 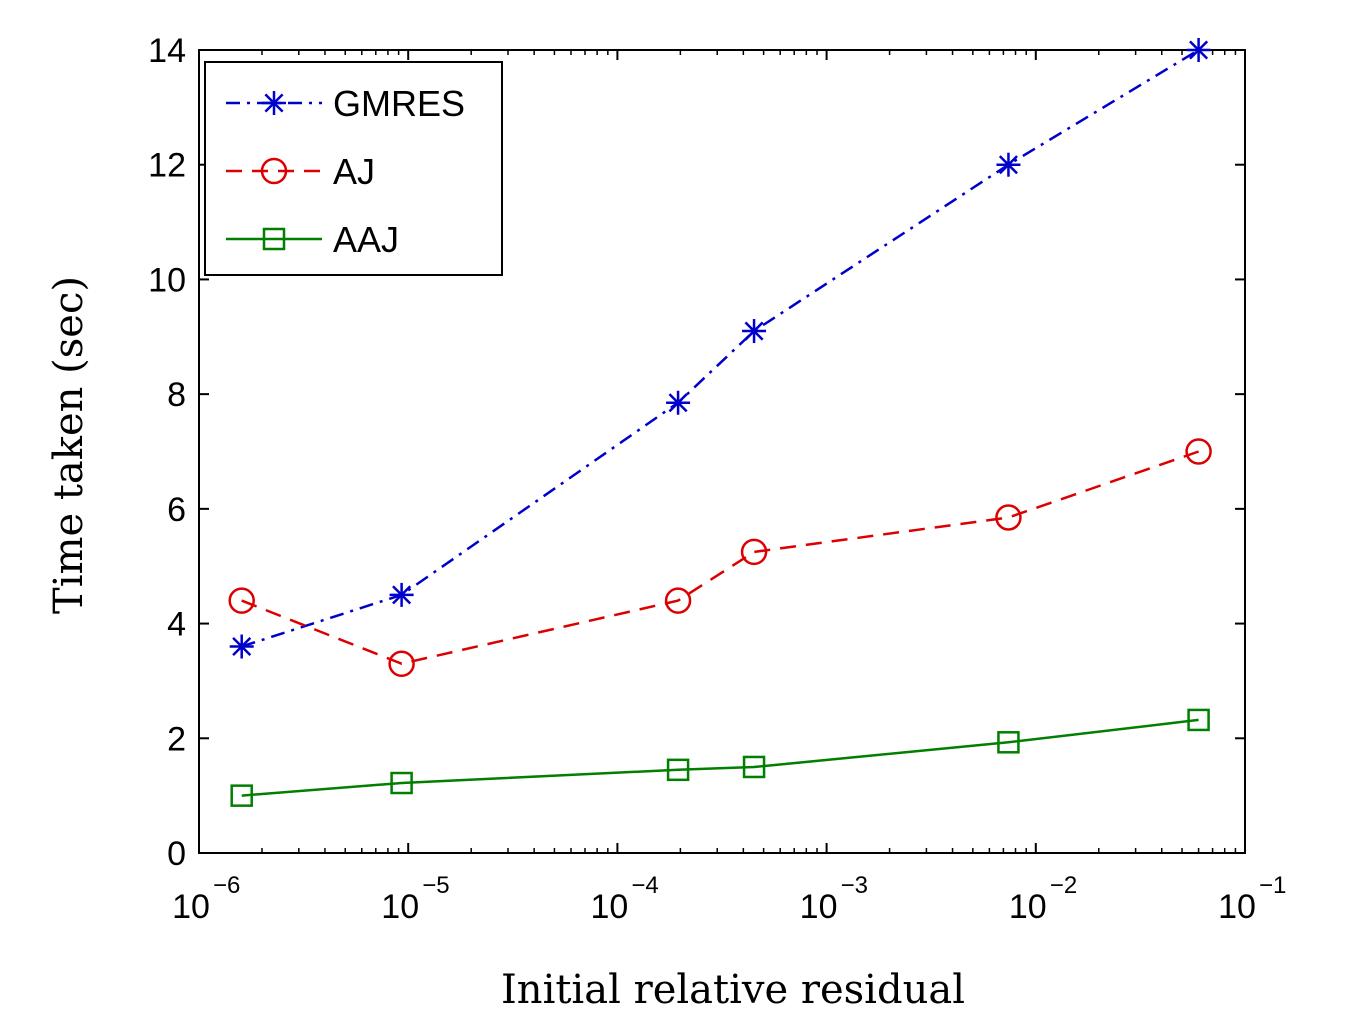 What do you see at coordinates (644, 885) in the screenshot?
I see `x-tick-exponent: −4` at bounding box center [644, 885].